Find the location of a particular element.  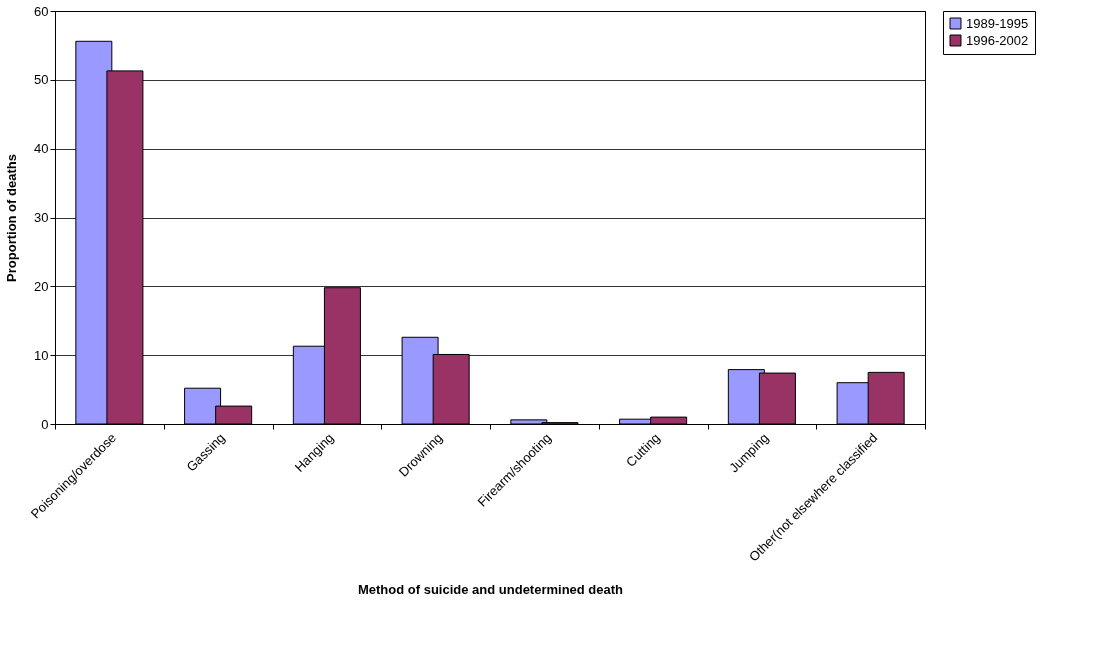

y-tick-label: 0 is located at coordinates (45, 424).